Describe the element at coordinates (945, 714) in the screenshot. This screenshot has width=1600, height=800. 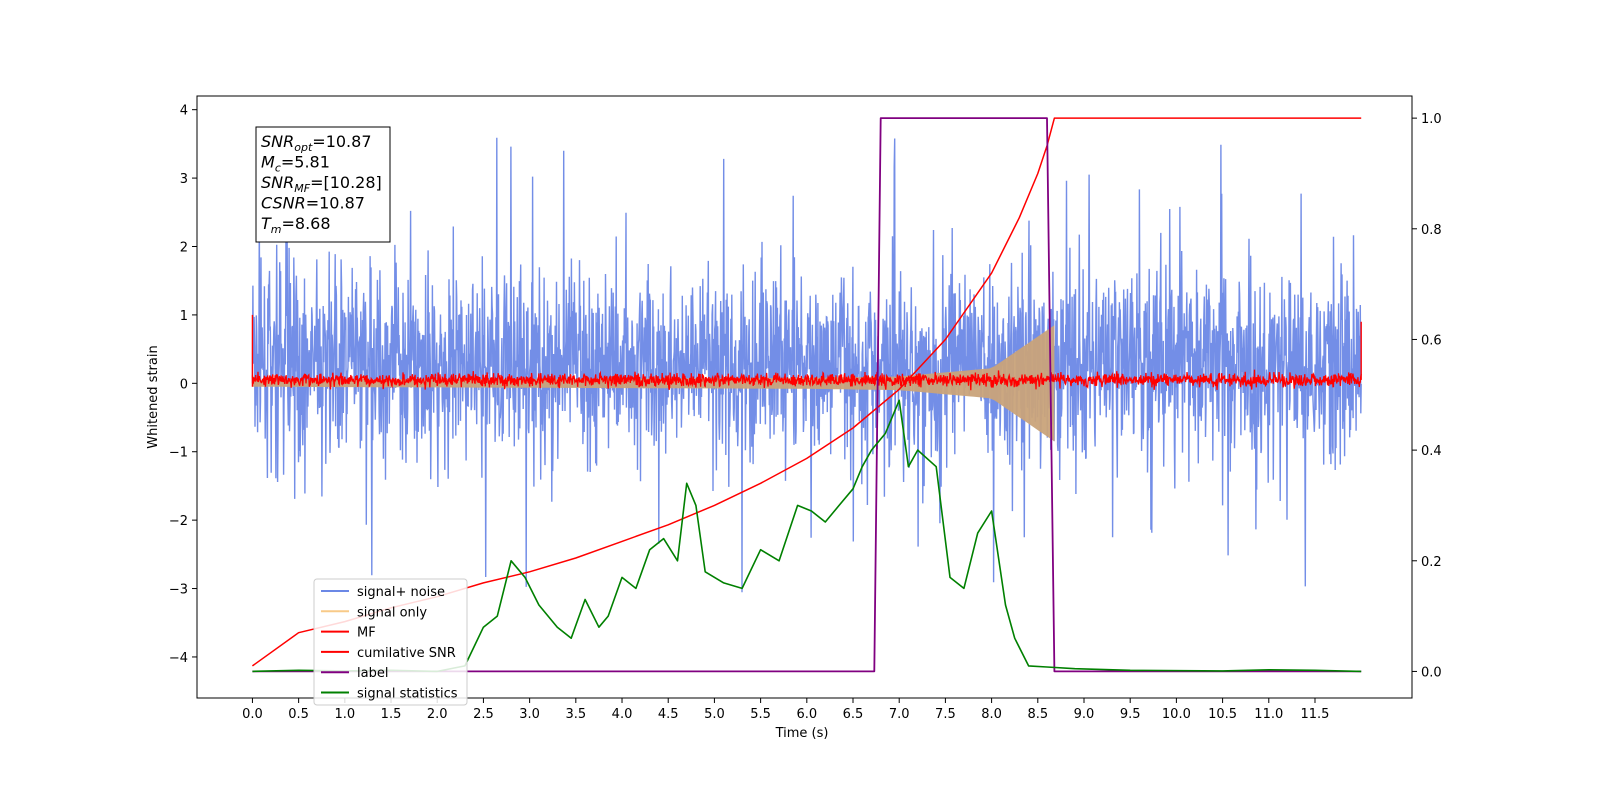
I see `x-tick-label: 7.5` at that location.